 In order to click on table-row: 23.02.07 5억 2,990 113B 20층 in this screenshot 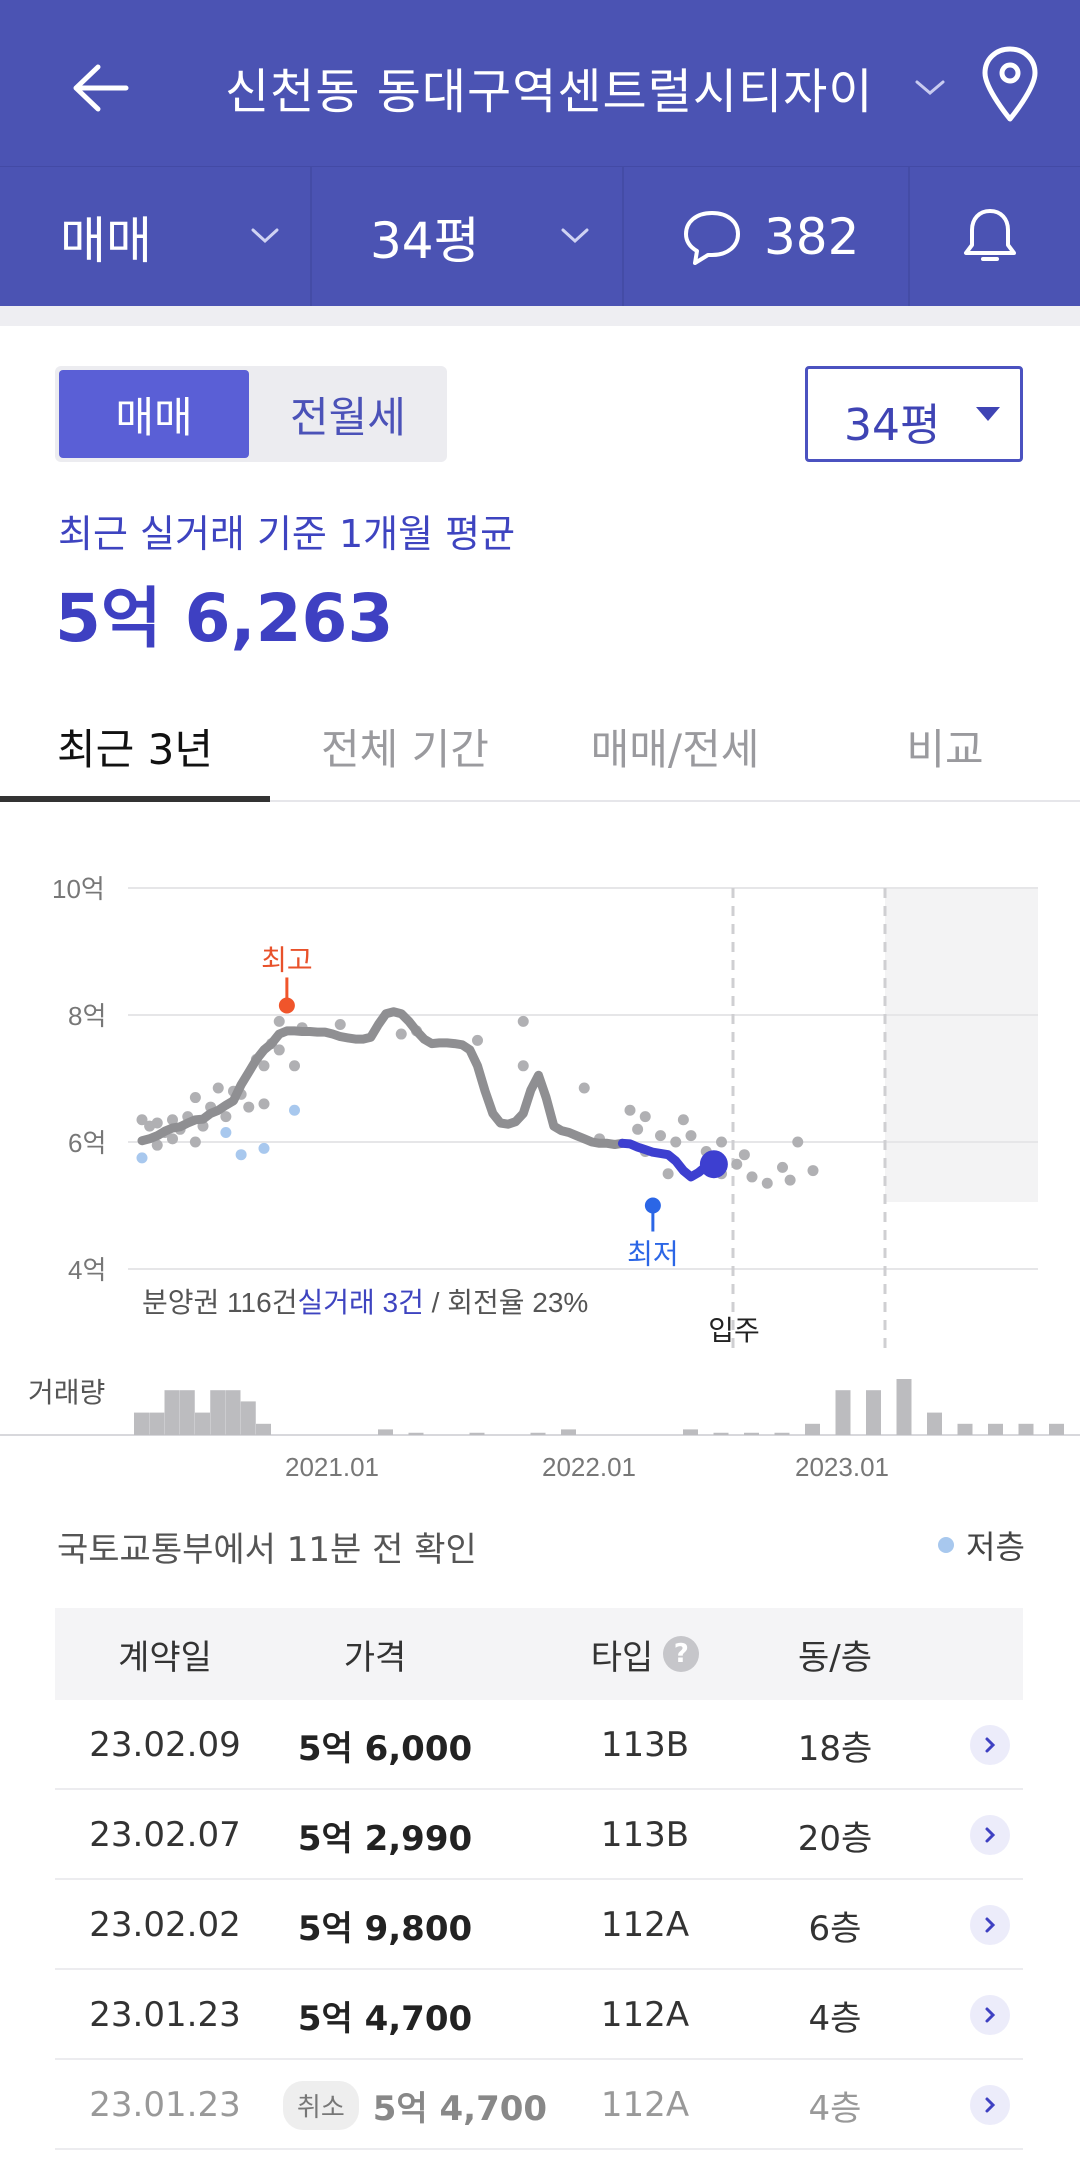, I will do `click(539, 1835)`.